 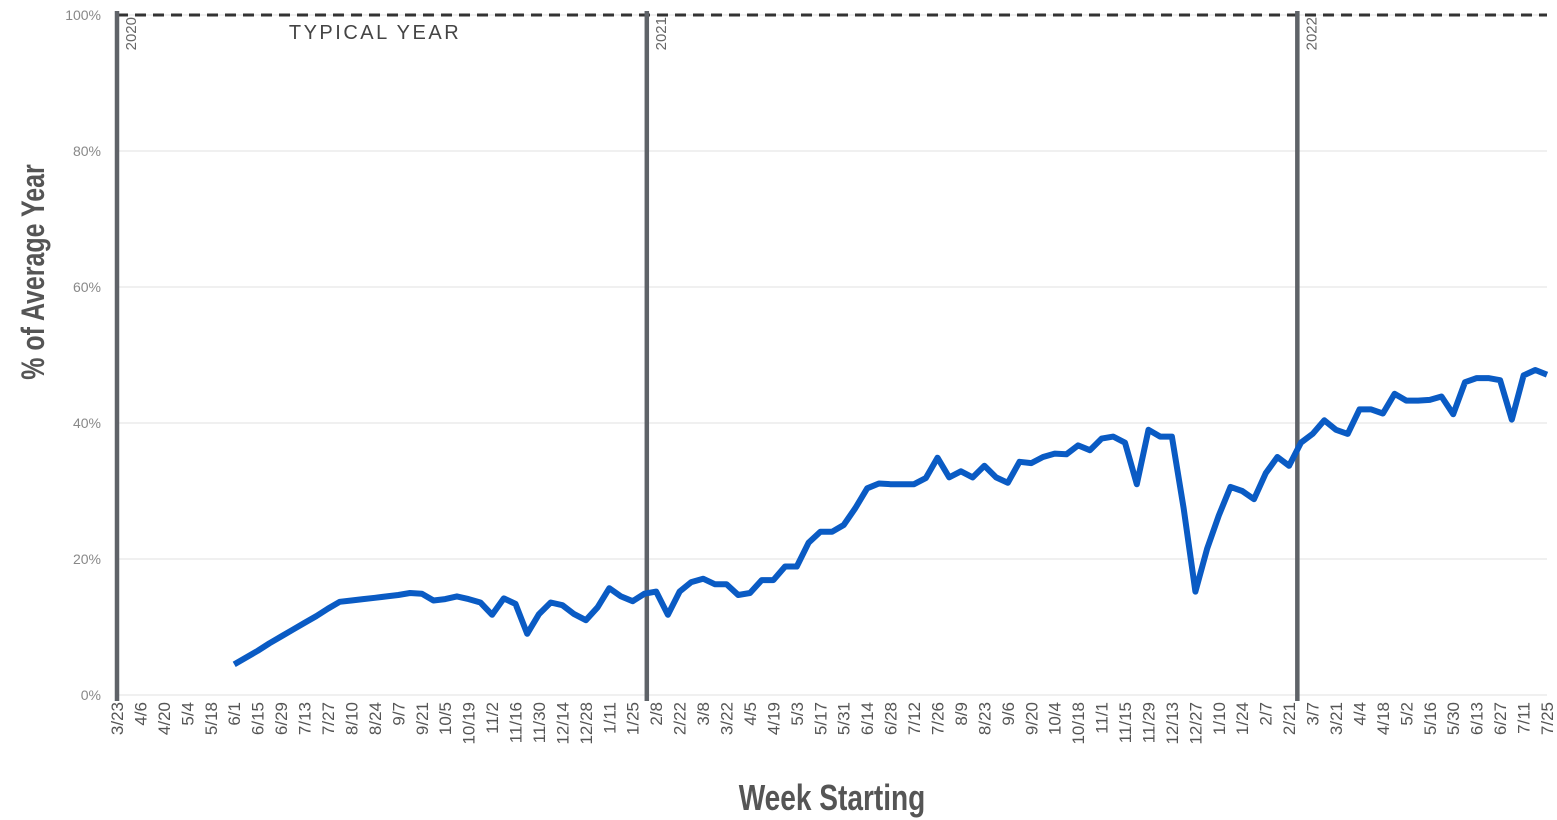 What do you see at coordinates (375, 33) in the screenshot?
I see `reference-label: TYPICAL YEAR` at bounding box center [375, 33].